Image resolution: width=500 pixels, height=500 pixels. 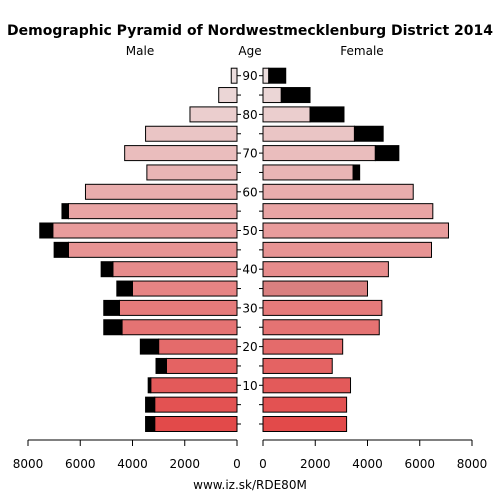 What do you see at coordinates (472, 464) in the screenshot?
I see `female-x-tick-label: 8000` at bounding box center [472, 464].